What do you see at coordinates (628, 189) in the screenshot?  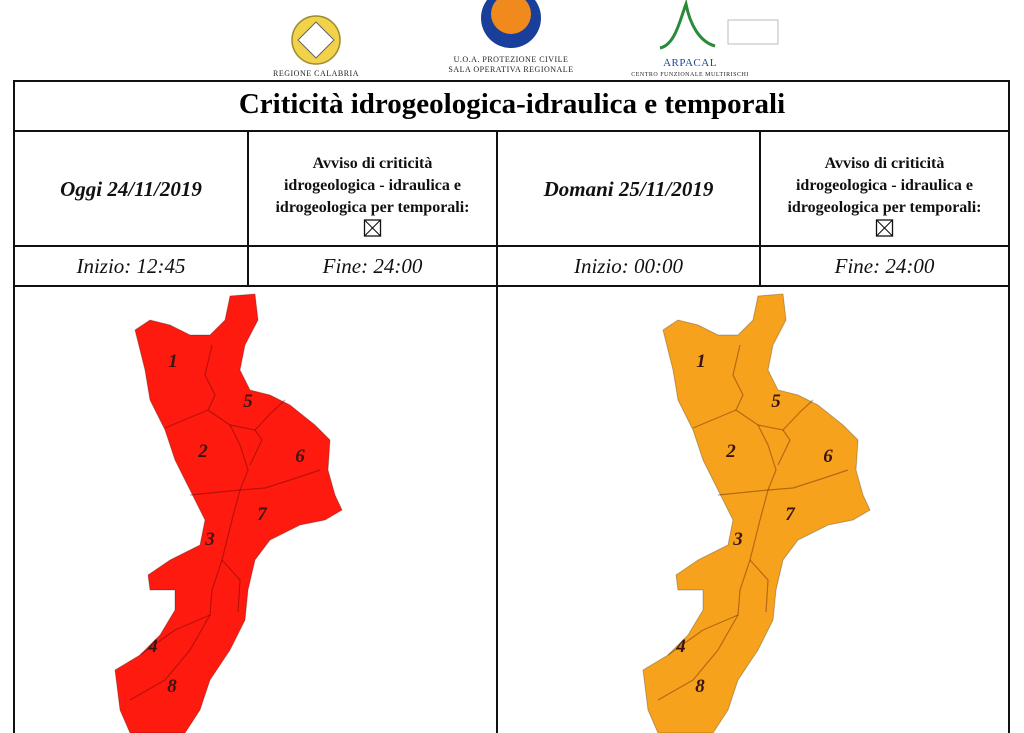 I see `date: Domani 25/11/2019` at bounding box center [628, 189].